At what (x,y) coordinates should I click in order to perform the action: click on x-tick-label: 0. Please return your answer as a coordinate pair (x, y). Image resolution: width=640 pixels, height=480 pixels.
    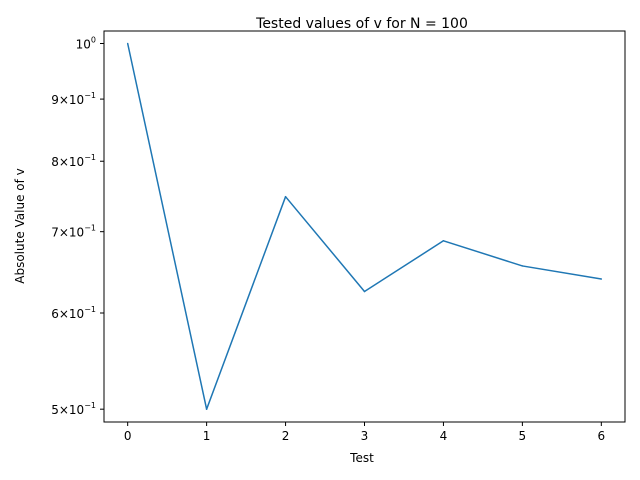
    Looking at the image, I should click on (128, 436).